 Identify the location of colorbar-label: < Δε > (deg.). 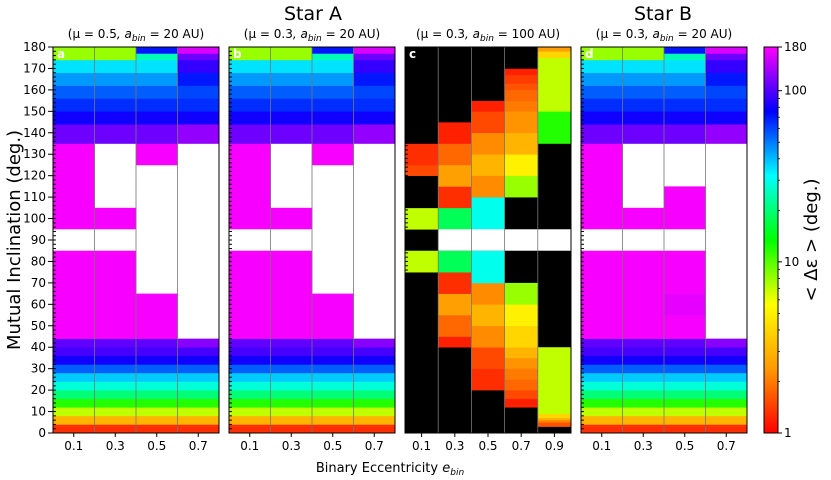
(811, 239).